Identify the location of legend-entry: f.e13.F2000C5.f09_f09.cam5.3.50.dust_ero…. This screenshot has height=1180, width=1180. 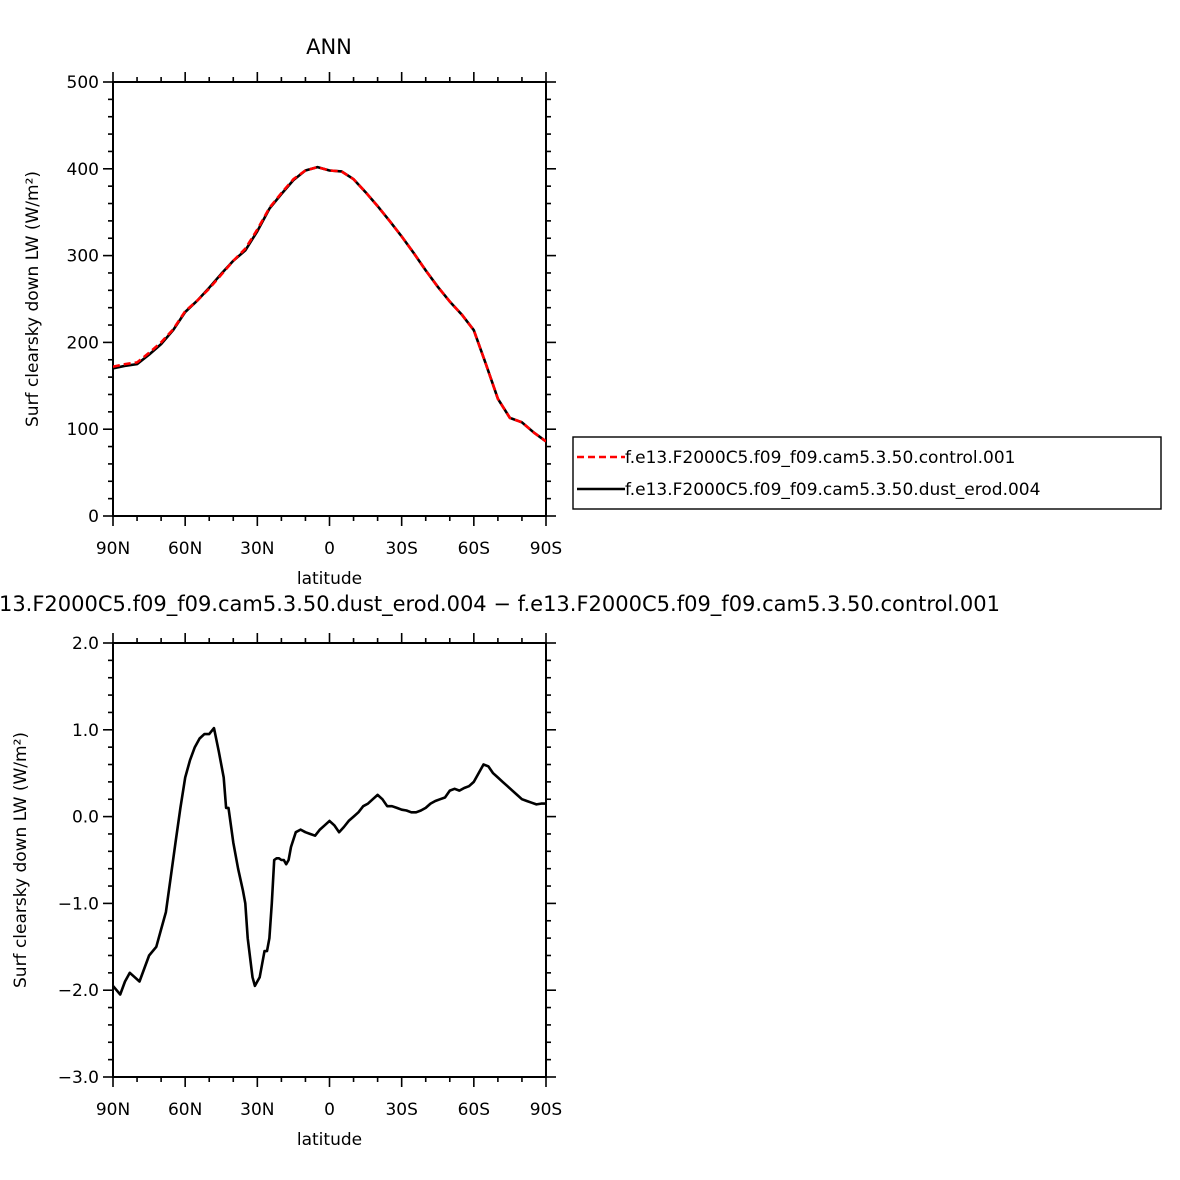
(832, 490).